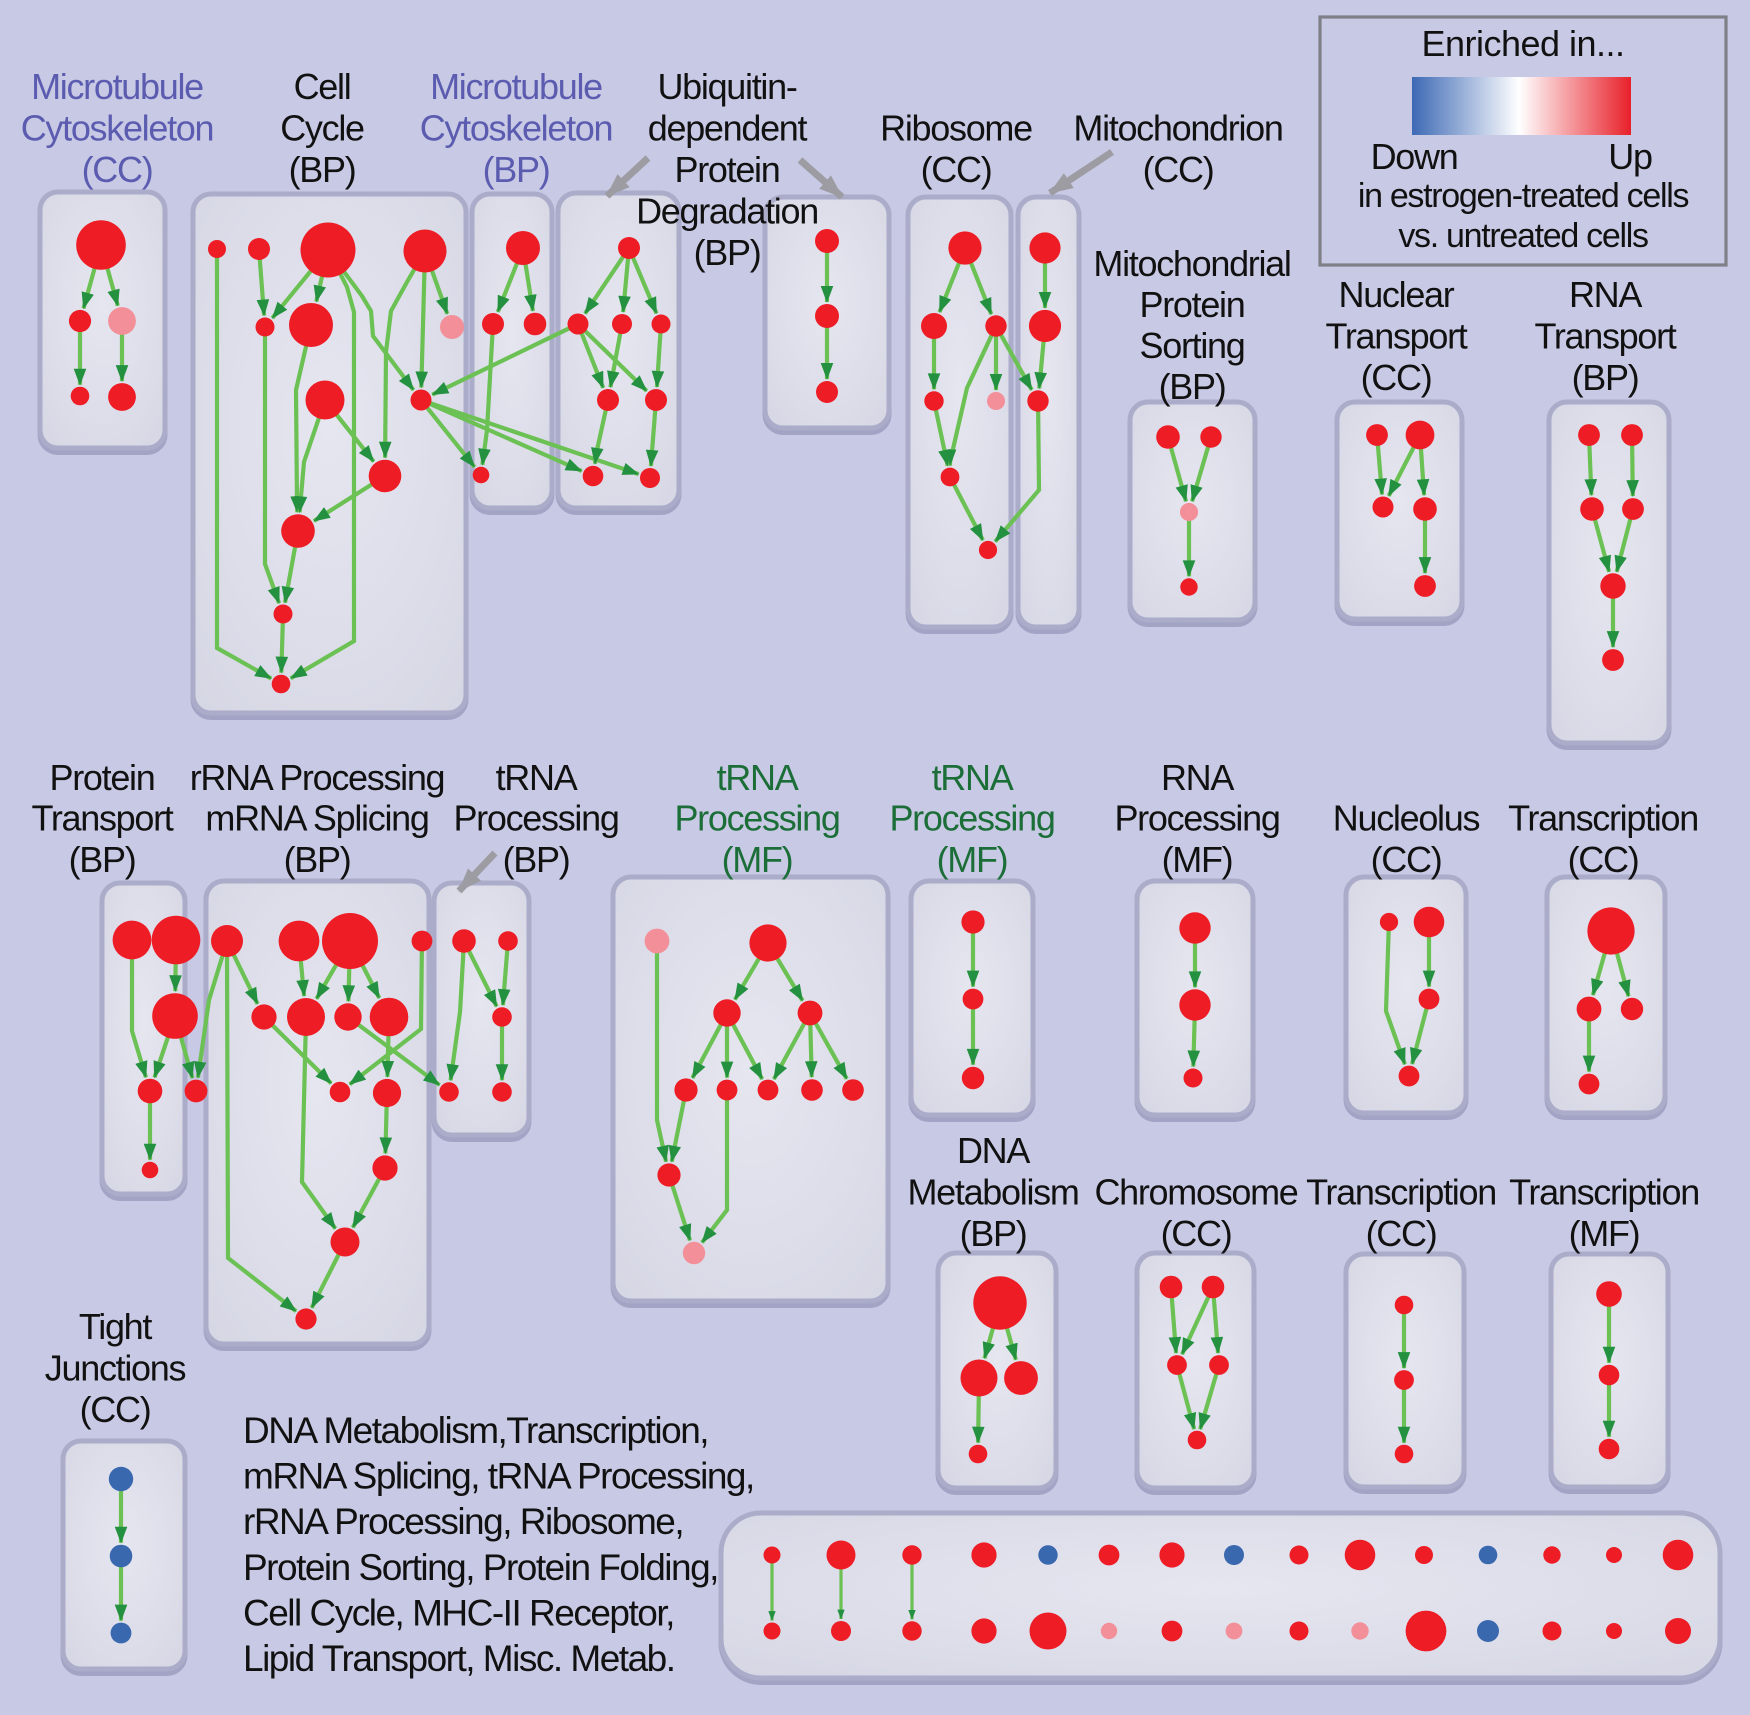  I want to click on svg-text: Chromosome, so click(1195, 1192).